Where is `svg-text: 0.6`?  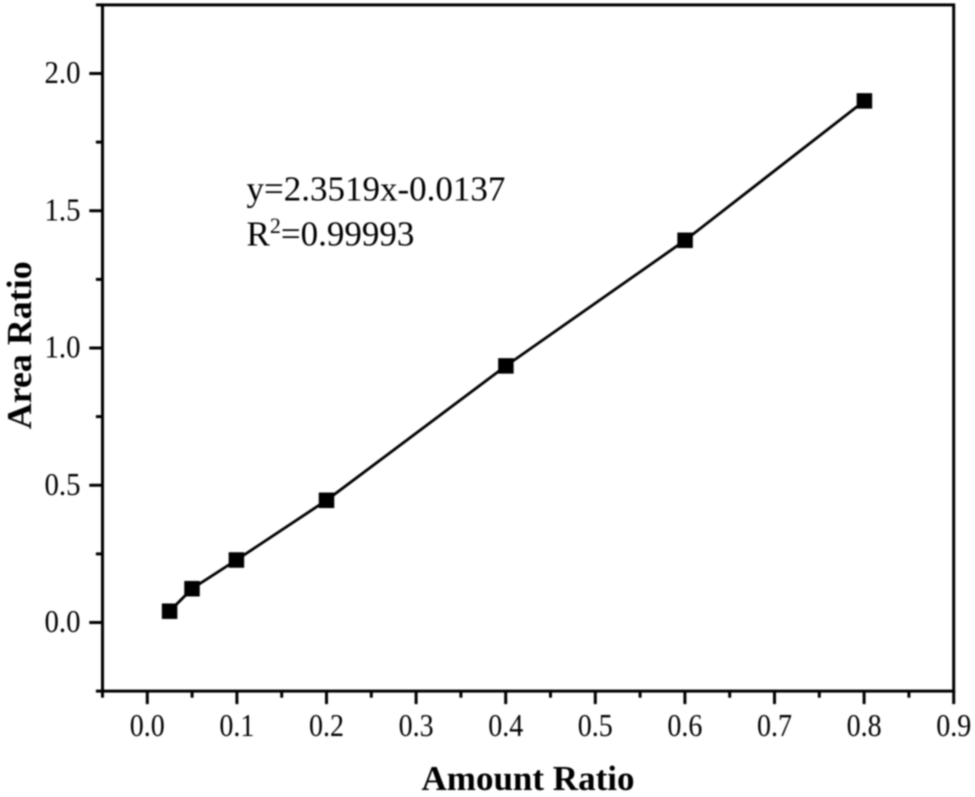
svg-text: 0.6 is located at coordinates (684, 725).